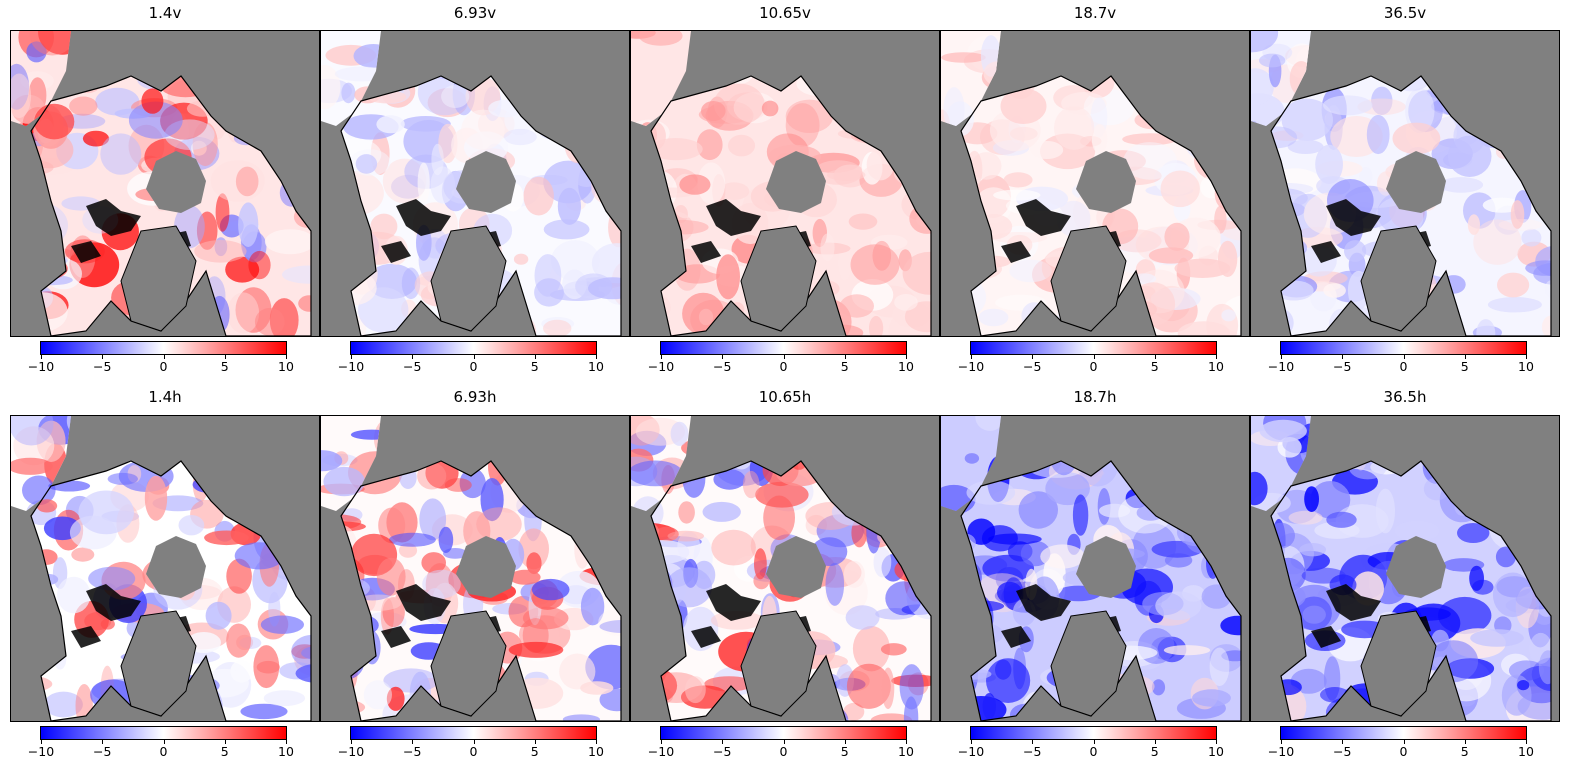 This screenshot has width=1570, height=774. What do you see at coordinates (1095, 13) in the screenshot?
I see `panel-title: 18.7v` at bounding box center [1095, 13].